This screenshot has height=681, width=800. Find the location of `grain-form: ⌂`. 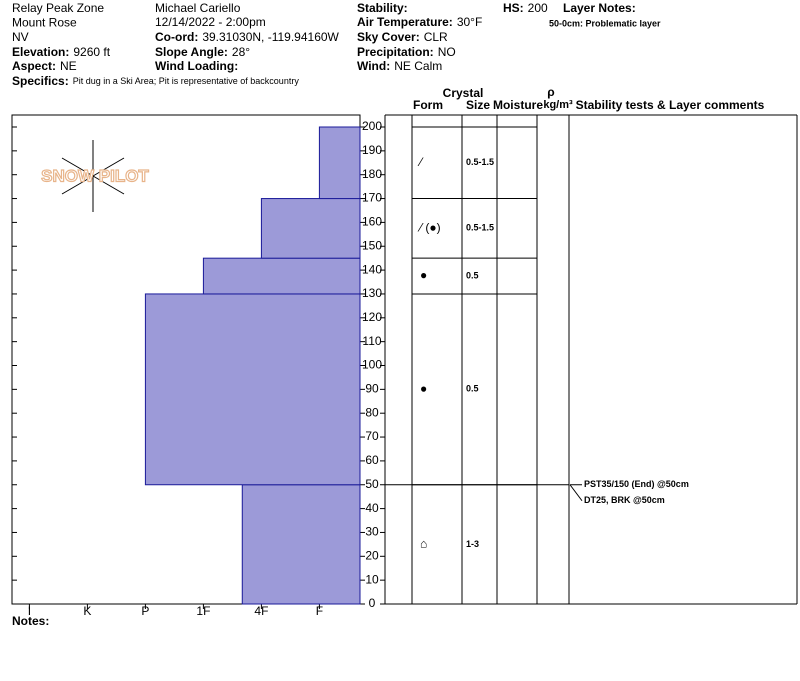

grain-form: ⌂ is located at coordinates (423, 544).